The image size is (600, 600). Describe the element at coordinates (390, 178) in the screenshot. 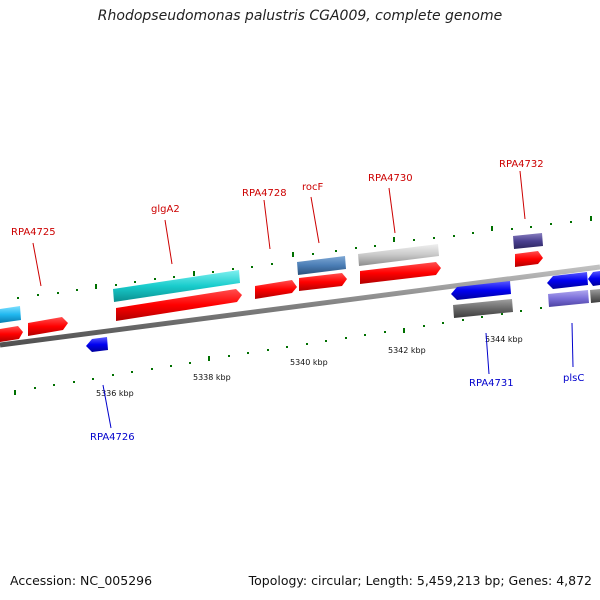

I see `gene-label-rpa4730: RPA4730` at that location.